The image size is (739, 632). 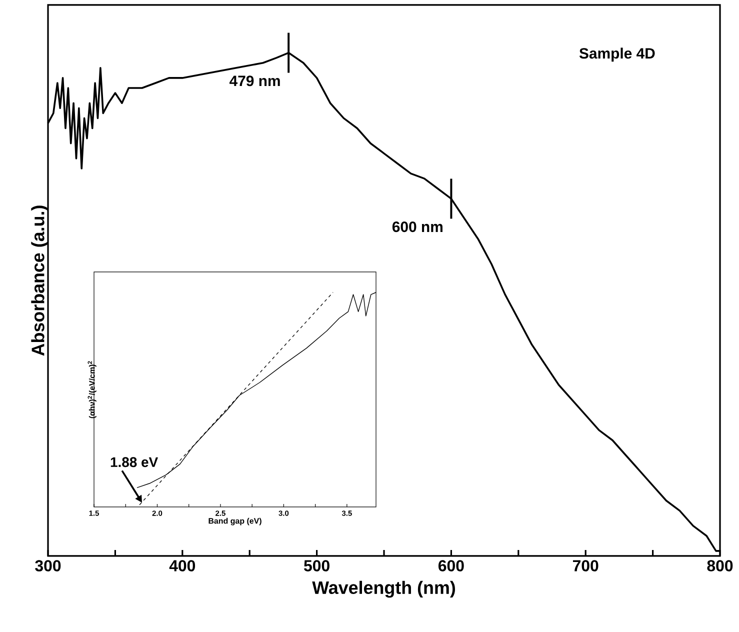 What do you see at coordinates (451, 566) in the screenshot?
I see `x-tick-label: 600` at bounding box center [451, 566].